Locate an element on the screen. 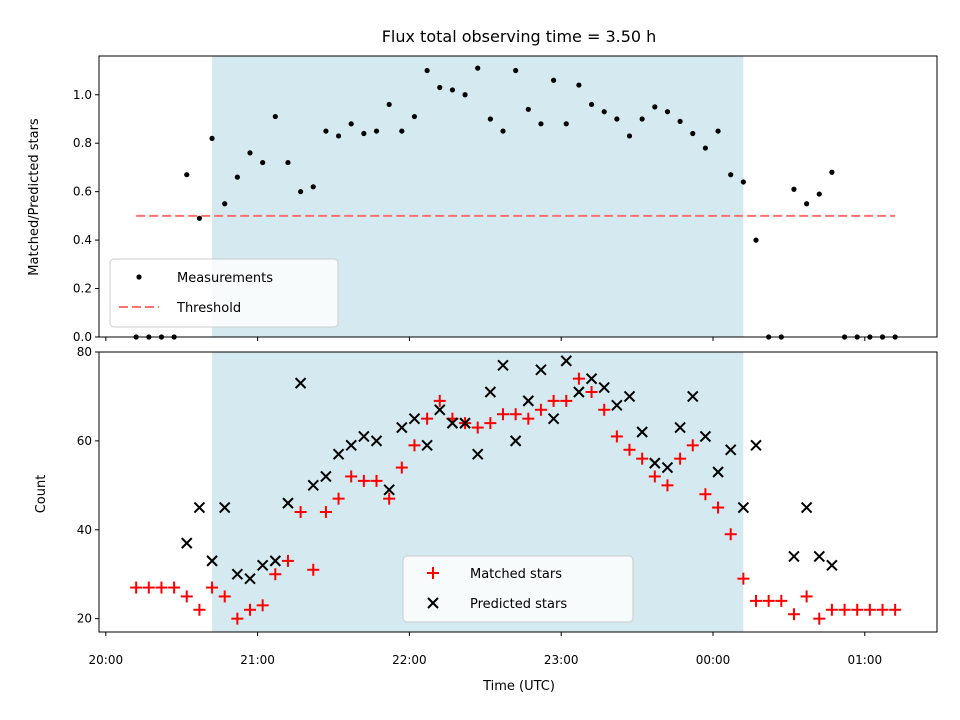 This screenshot has width=960, height=720. bottom-legend: Matched stars Predicted stars is located at coordinates (518, 589).